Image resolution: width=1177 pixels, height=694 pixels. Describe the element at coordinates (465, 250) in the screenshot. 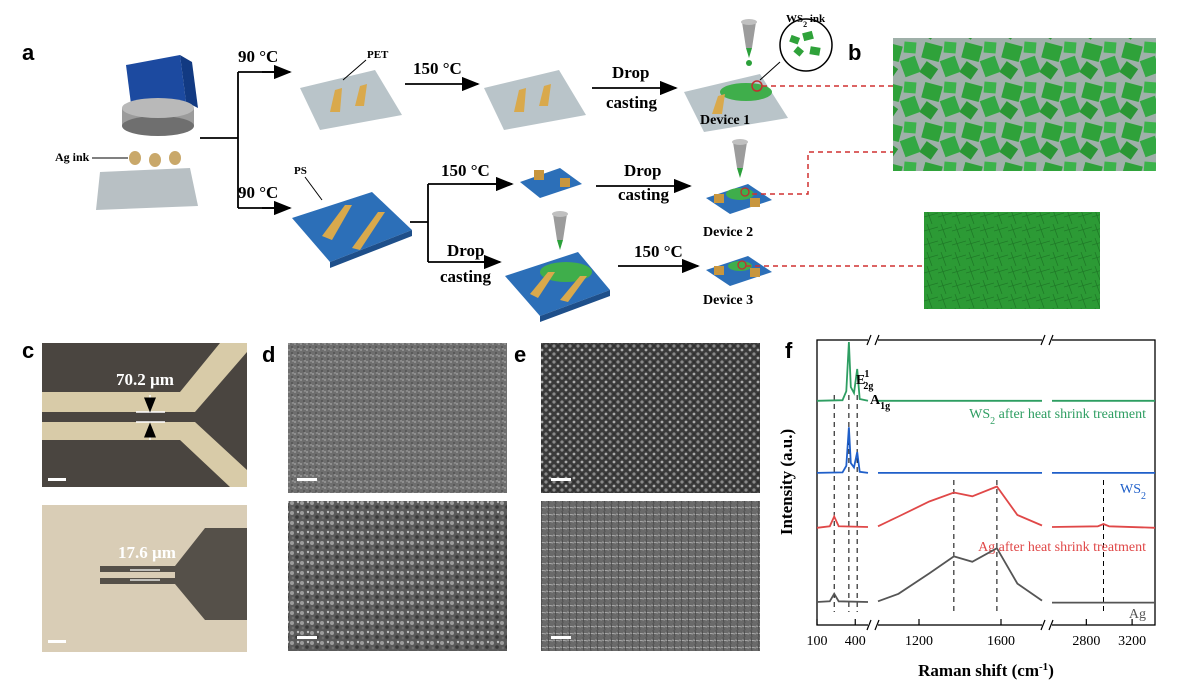

I see `drop-bot-line1: Drop` at that location.